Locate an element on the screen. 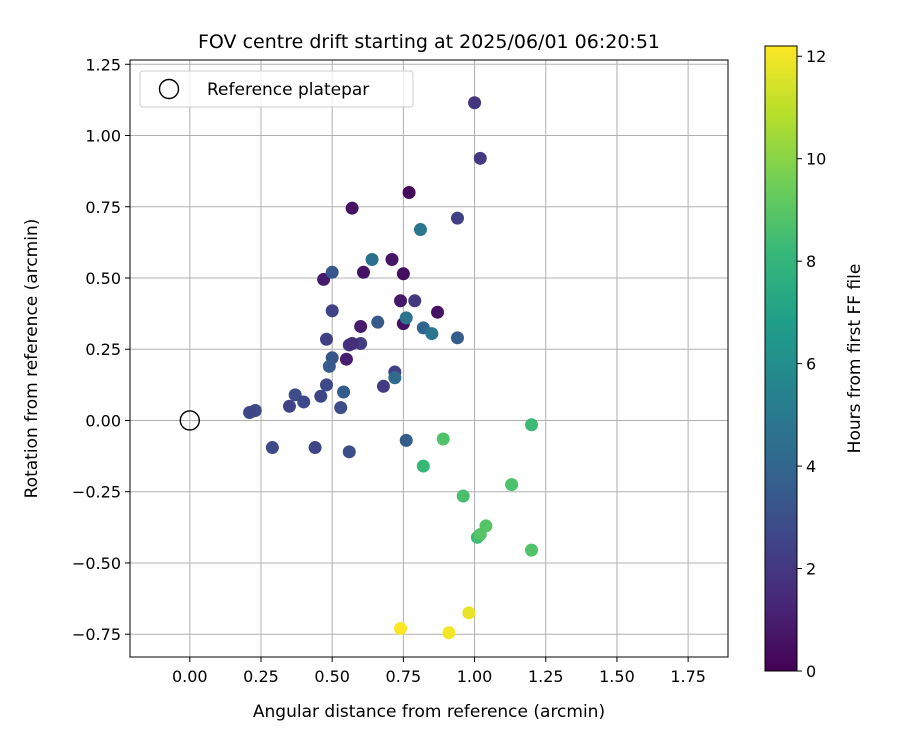 The height and width of the screenshot is (750, 900). colorbar-tick-label: 8 is located at coordinates (811, 261).